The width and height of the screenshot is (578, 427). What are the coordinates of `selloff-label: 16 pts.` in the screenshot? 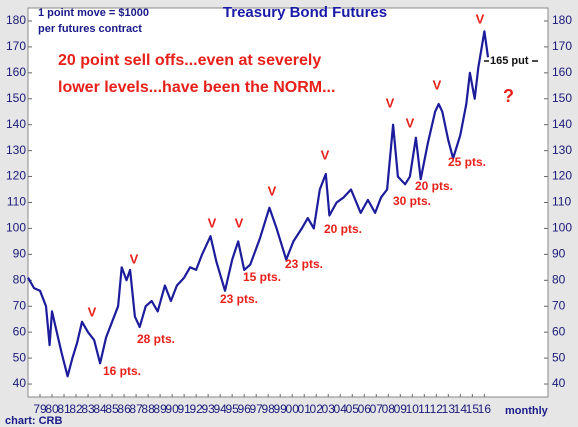 It's located at (122, 371).